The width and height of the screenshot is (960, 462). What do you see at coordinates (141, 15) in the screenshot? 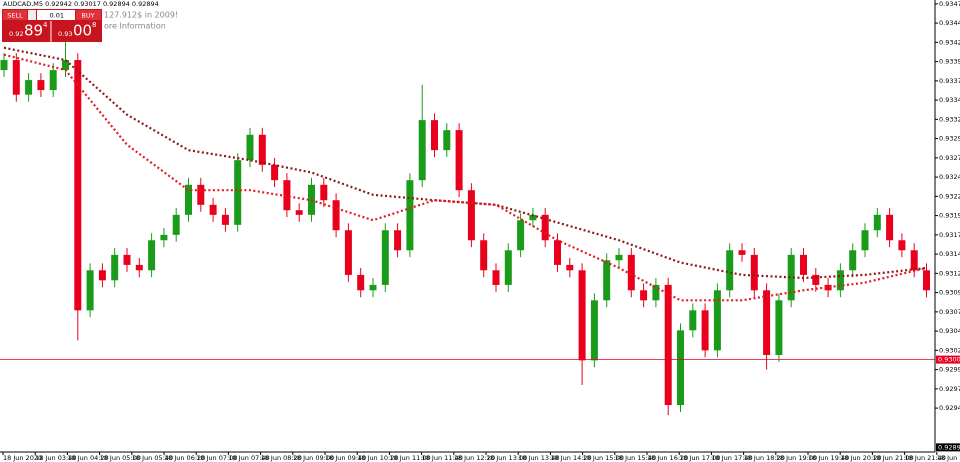
I see `overlay-text: 127.912$ in 2009!` at bounding box center [141, 15].